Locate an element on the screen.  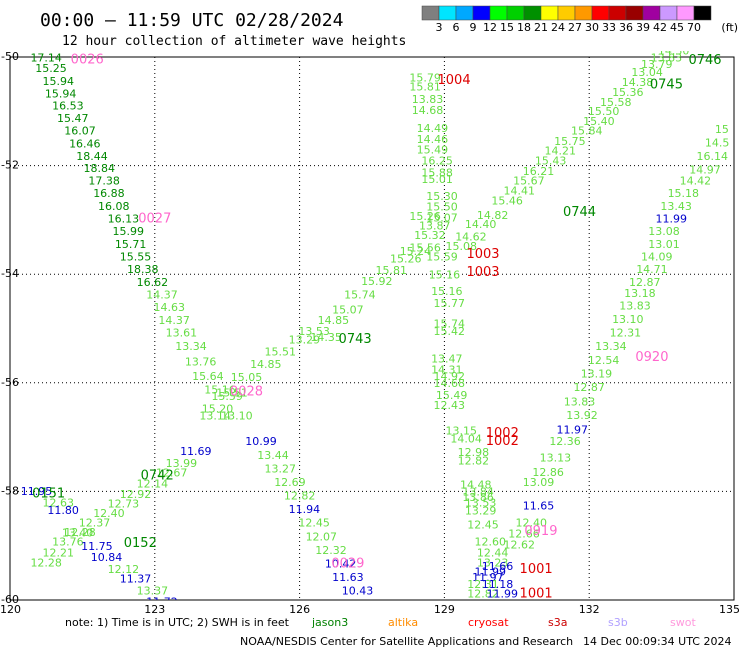
wave-height-point: 17.14 is located at coordinates (46, 57).